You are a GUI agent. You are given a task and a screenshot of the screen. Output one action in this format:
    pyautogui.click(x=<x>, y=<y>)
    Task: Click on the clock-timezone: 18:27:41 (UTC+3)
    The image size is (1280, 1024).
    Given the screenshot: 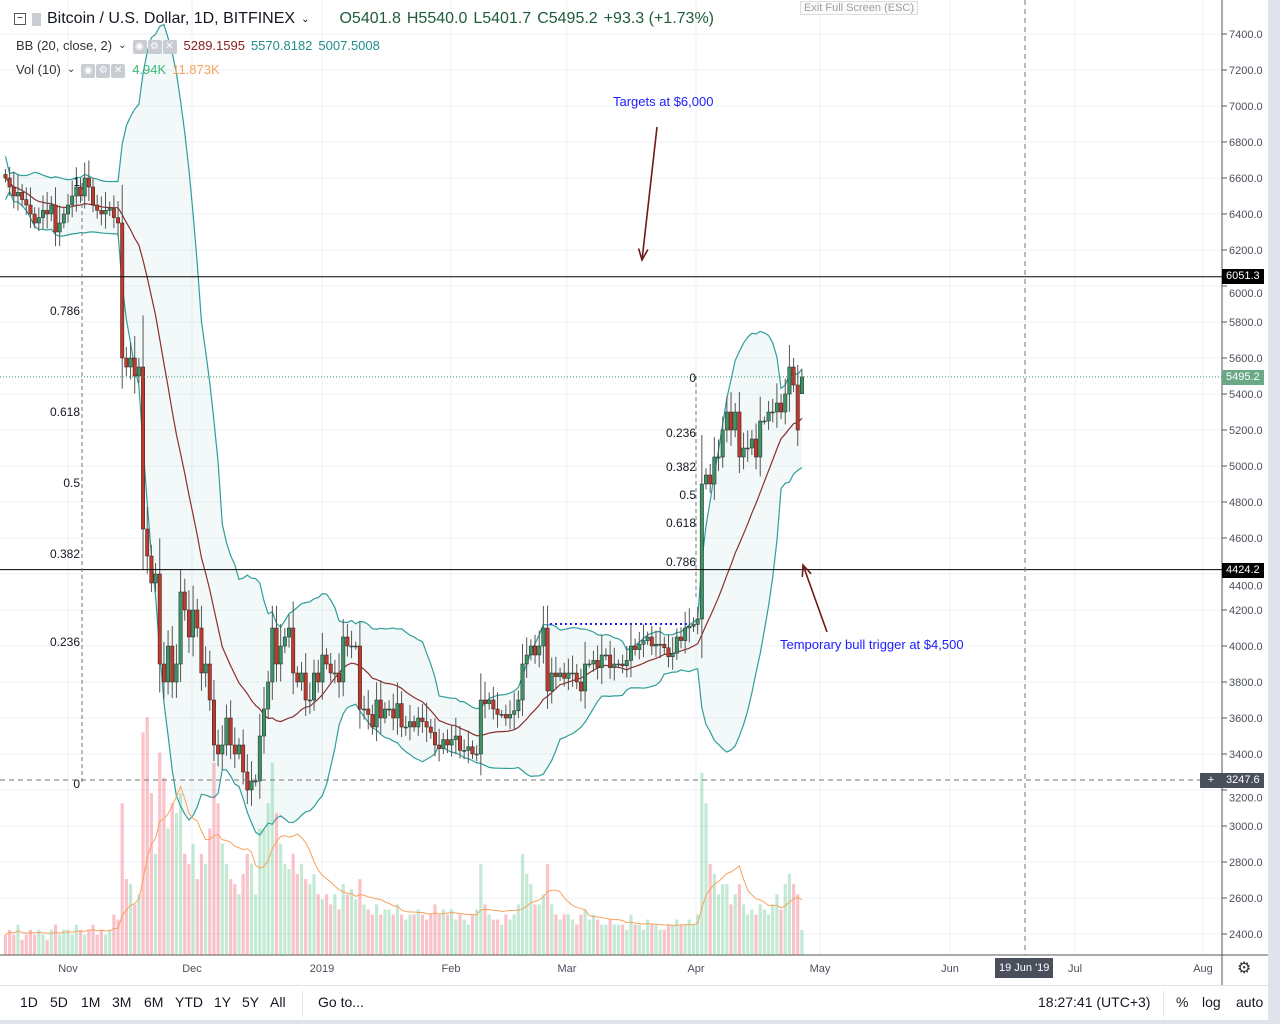 What is the action you would take?
    pyautogui.click(x=1094, y=1002)
    